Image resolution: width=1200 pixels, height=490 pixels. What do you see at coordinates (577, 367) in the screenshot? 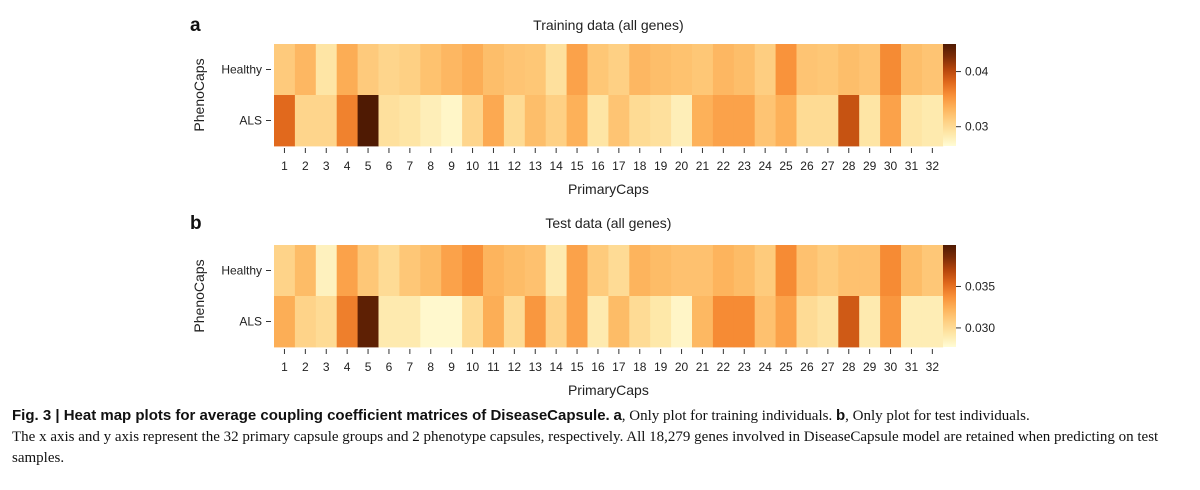
I see `x-tick-label: 15` at bounding box center [577, 367].